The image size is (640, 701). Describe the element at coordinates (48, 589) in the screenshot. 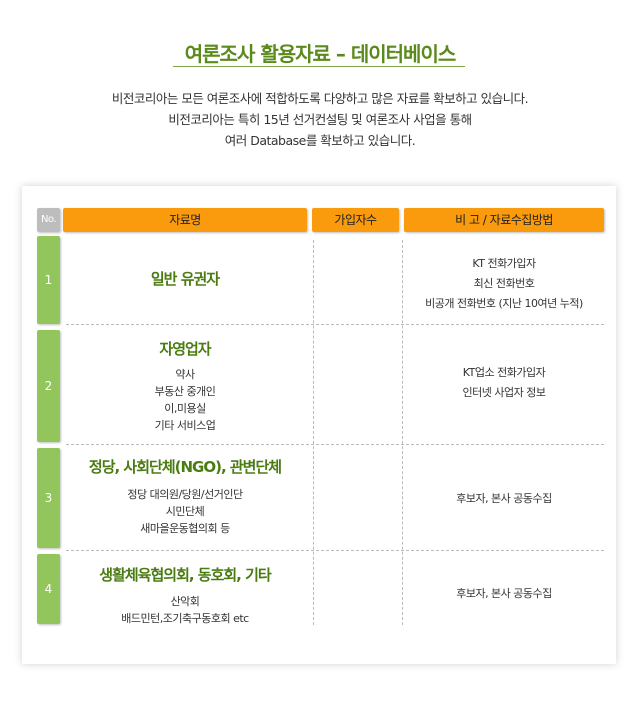

I see `row-number: 4` at that location.